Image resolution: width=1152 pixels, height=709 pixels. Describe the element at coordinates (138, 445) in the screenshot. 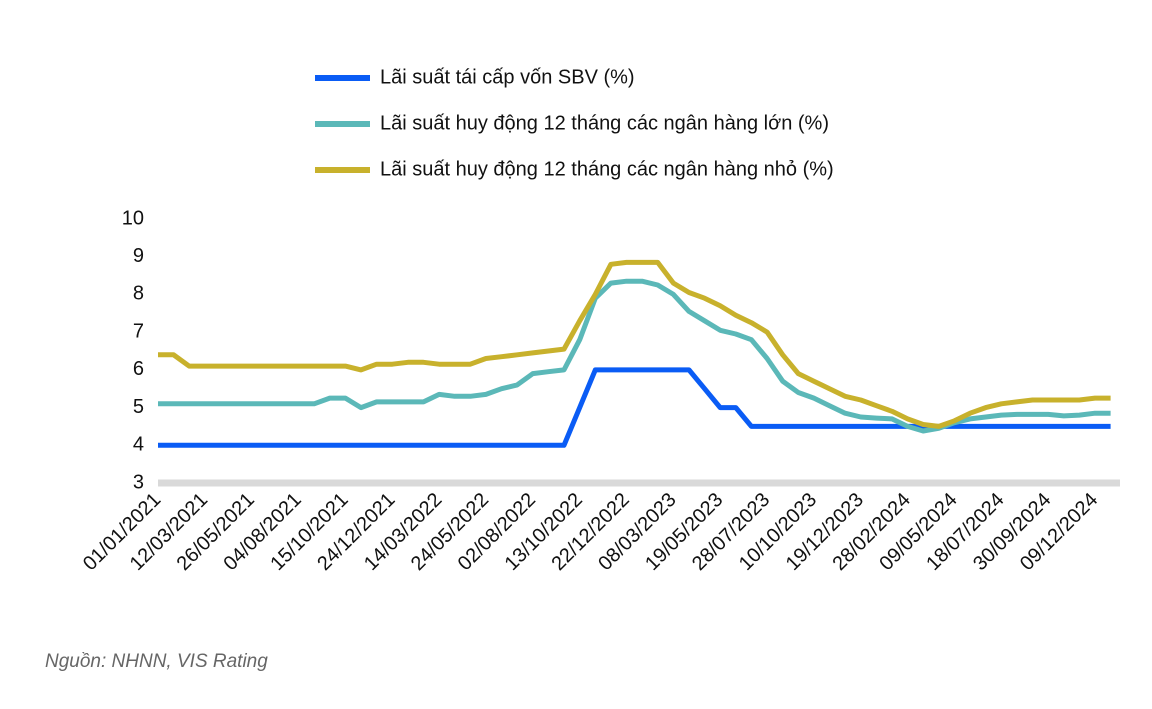

I see `y-tick-label: 4` at that location.